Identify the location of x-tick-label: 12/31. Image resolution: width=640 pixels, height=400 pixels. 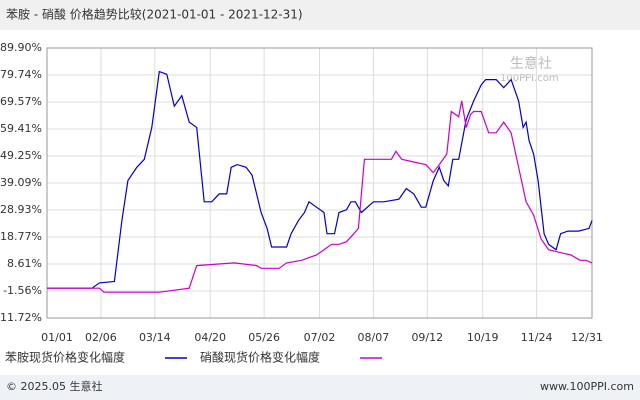
(587, 337).